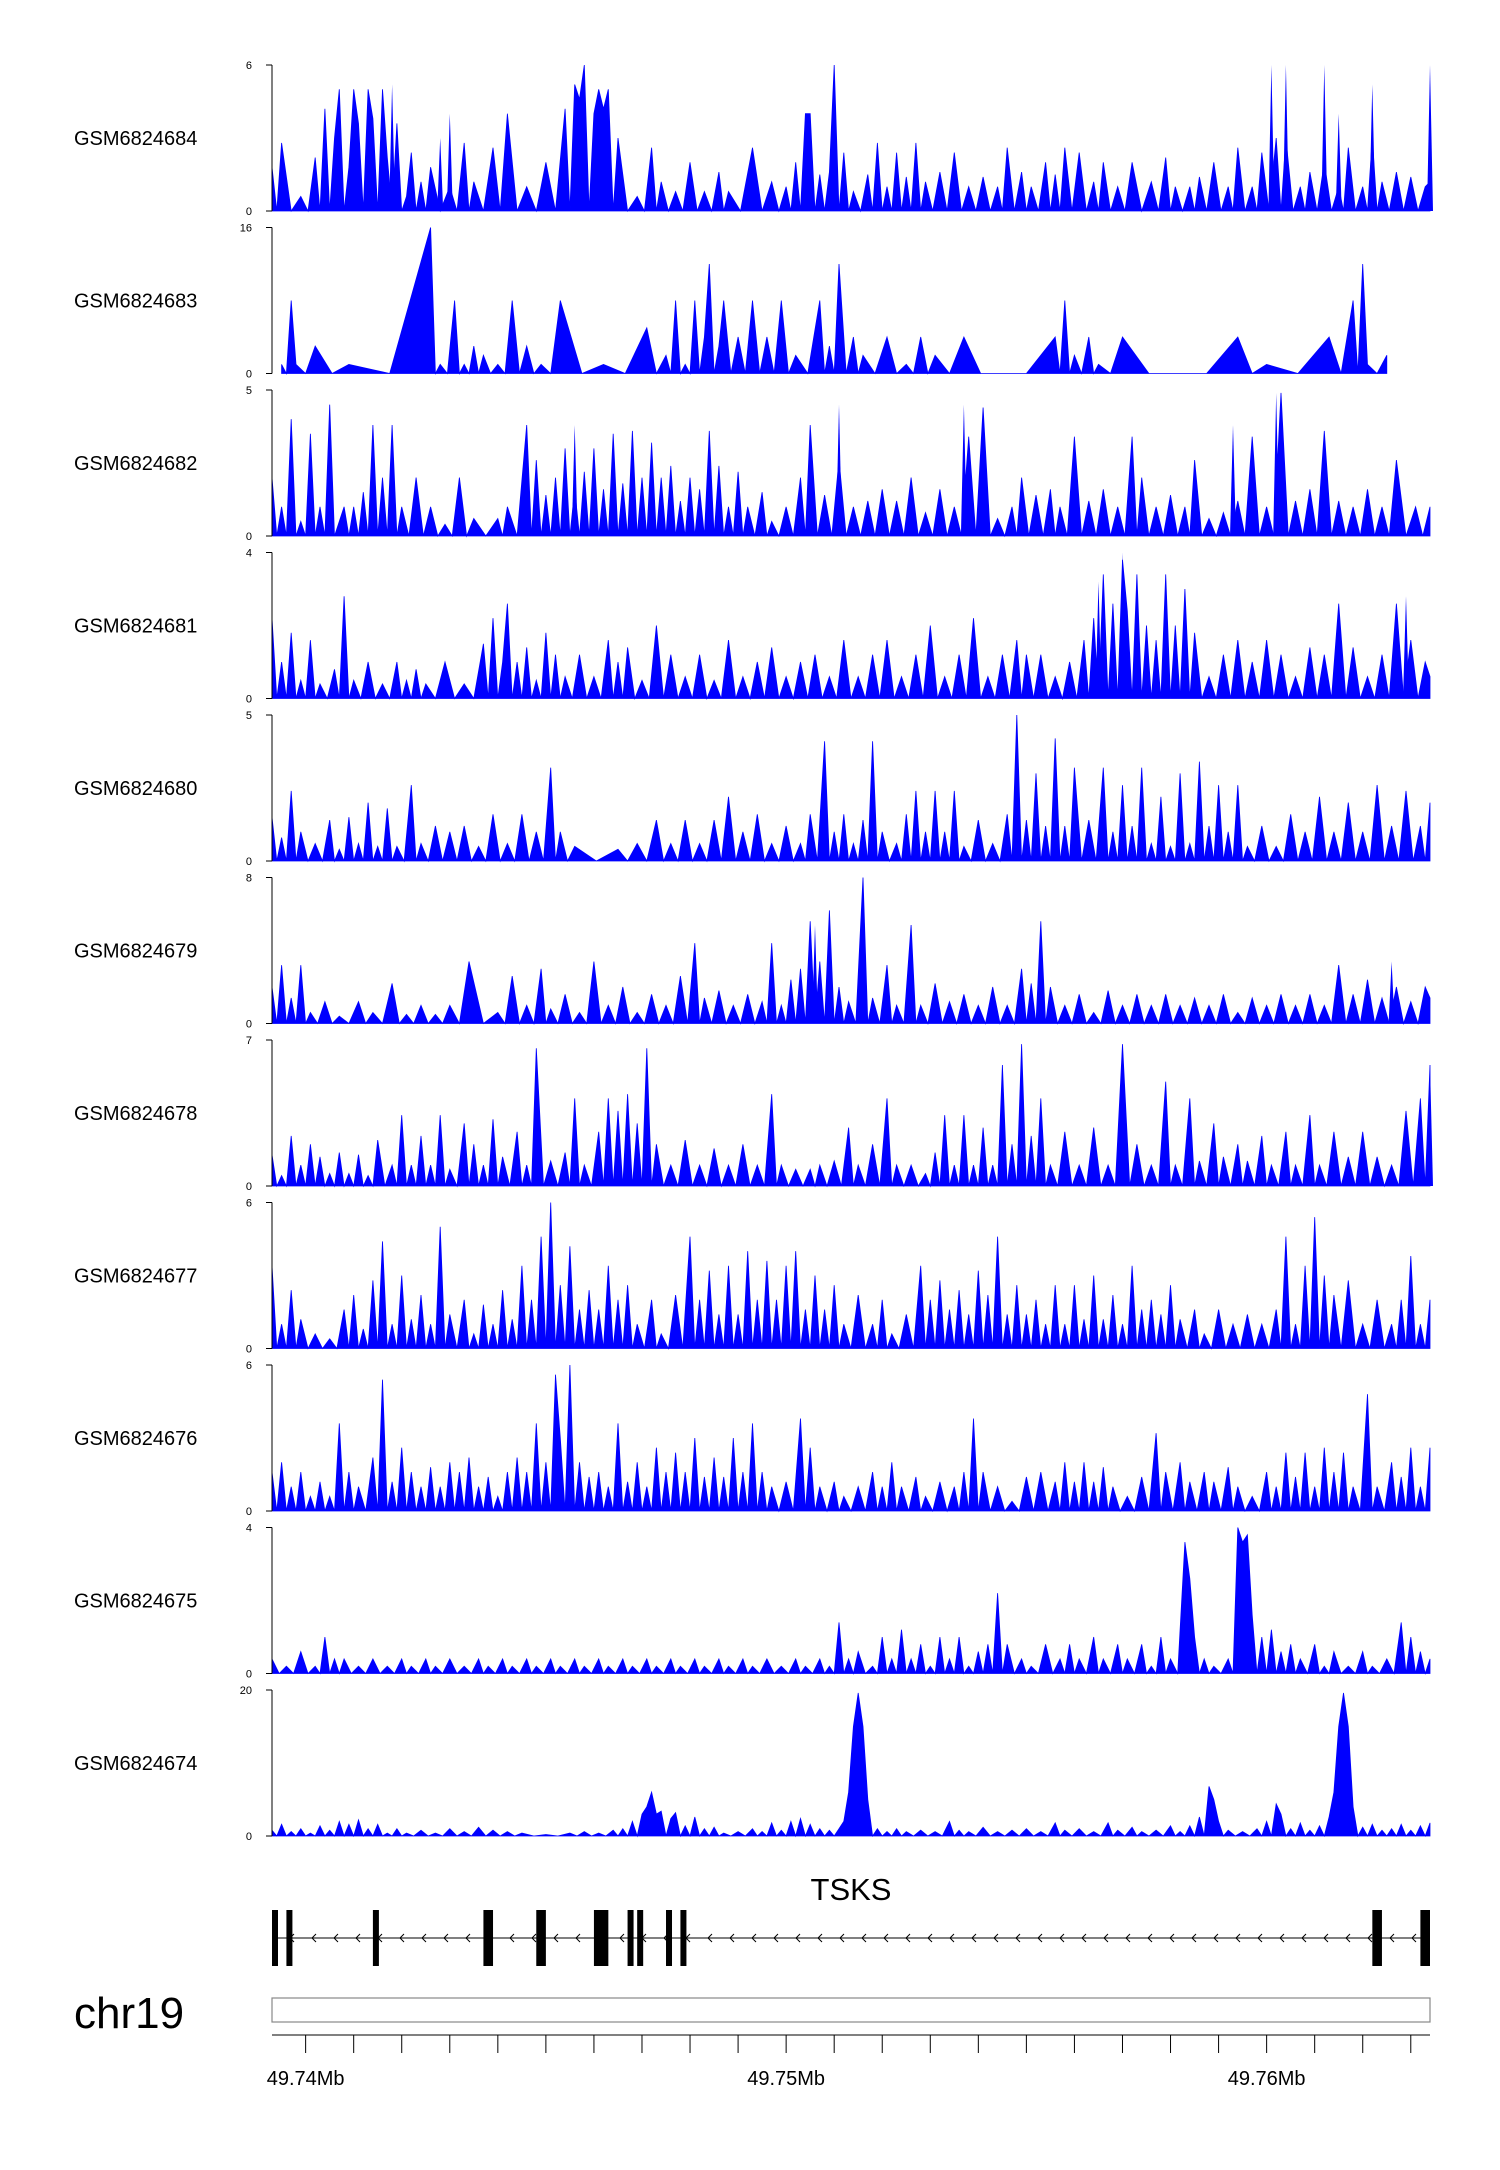  What do you see at coordinates (851, 1938) in the screenshot?
I see `gene-model` at bounding box center [851, 1938].